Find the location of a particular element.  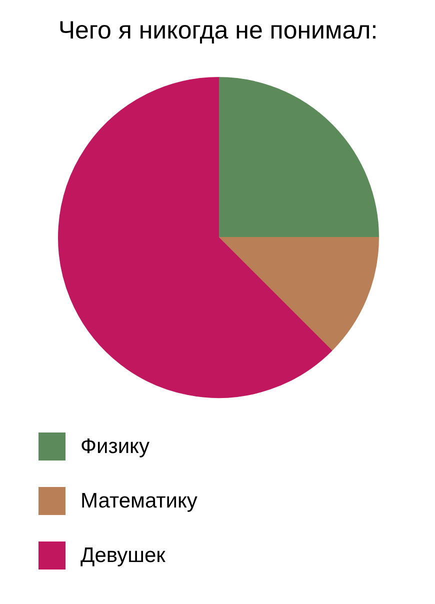

legend-label: Математику is located at coordinates (139, 501).